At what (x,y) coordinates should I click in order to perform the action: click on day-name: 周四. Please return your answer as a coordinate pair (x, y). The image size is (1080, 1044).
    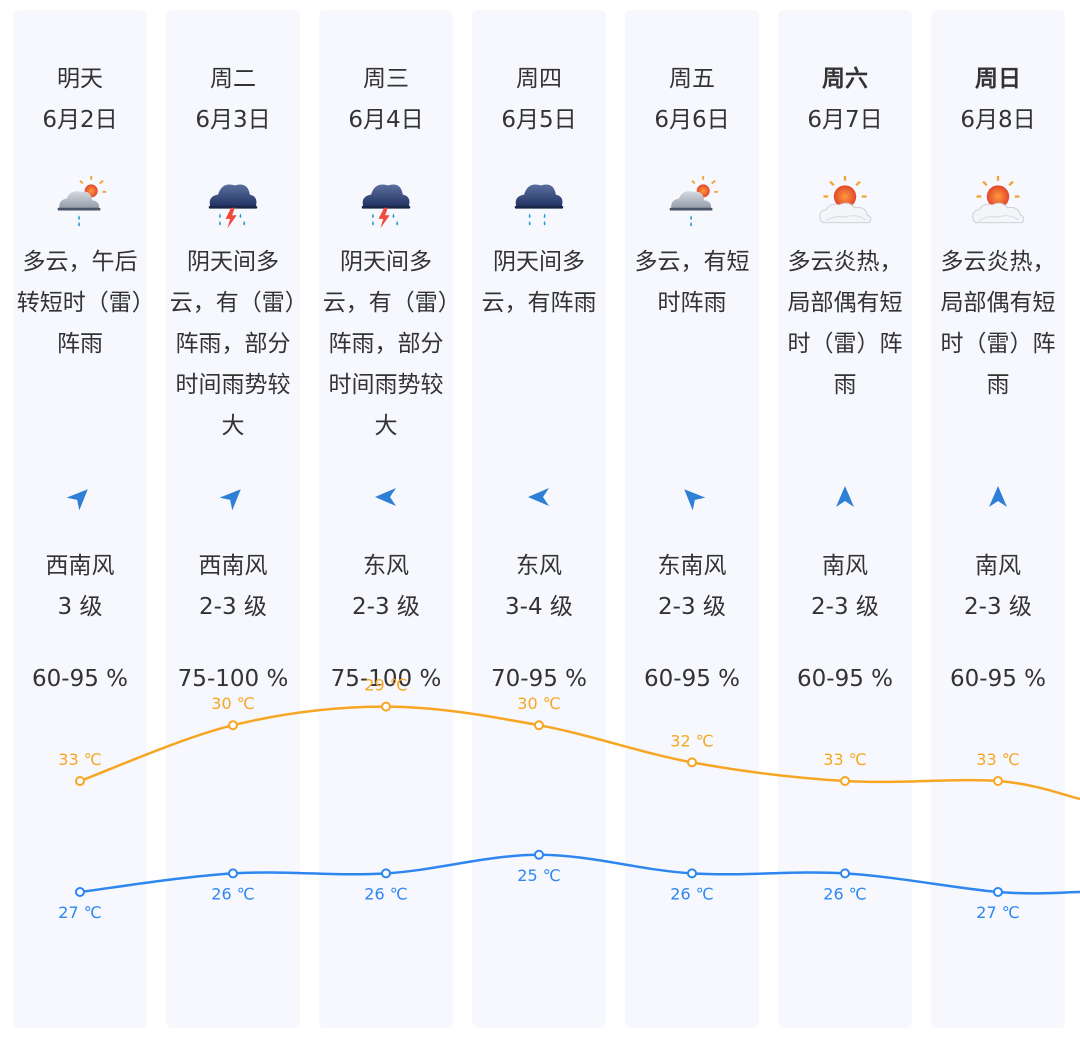
    Looking at the image, I should click on (539, 79).